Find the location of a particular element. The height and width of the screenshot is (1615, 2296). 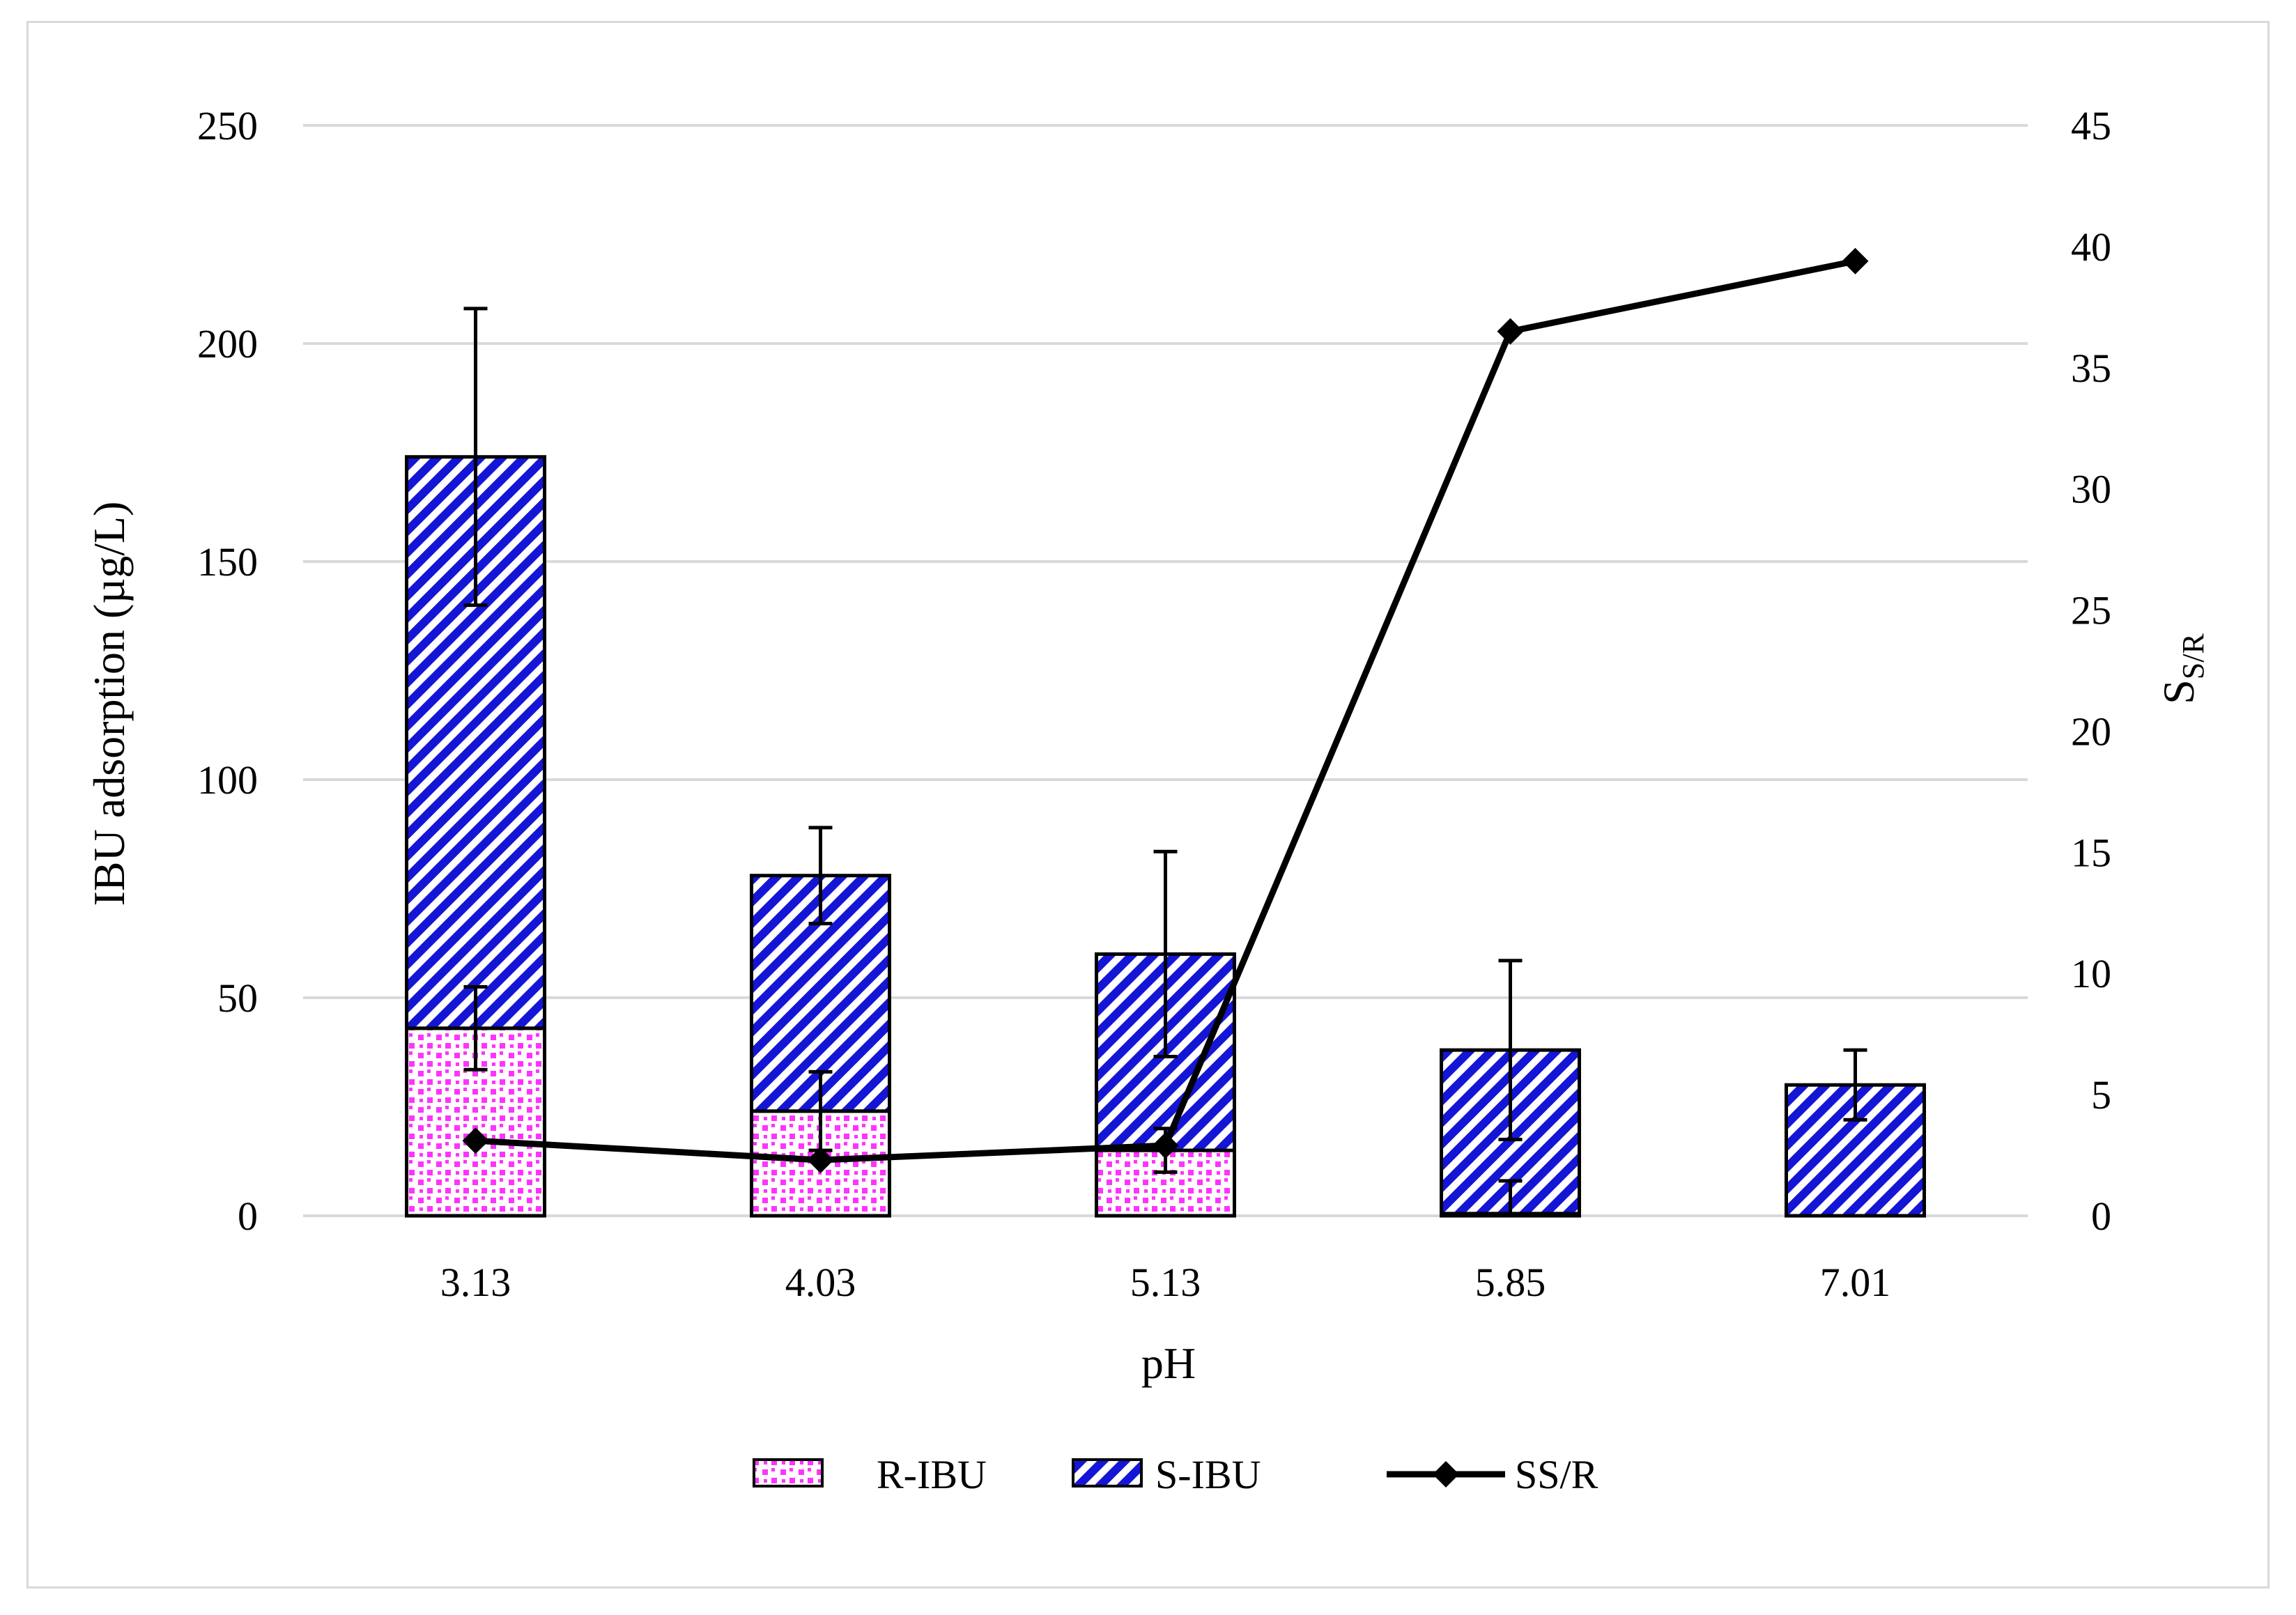

y-left-axis-title: IBU adsorption (µg/L) is located at coordinates (109, 704).